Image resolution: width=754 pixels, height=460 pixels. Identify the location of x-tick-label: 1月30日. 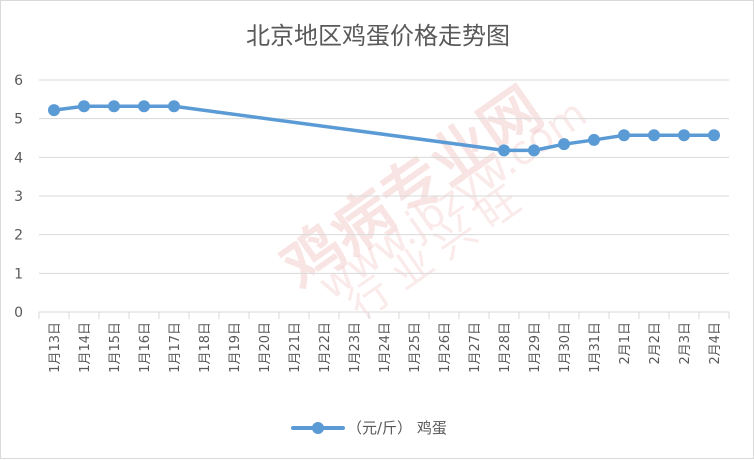
(565, 347).